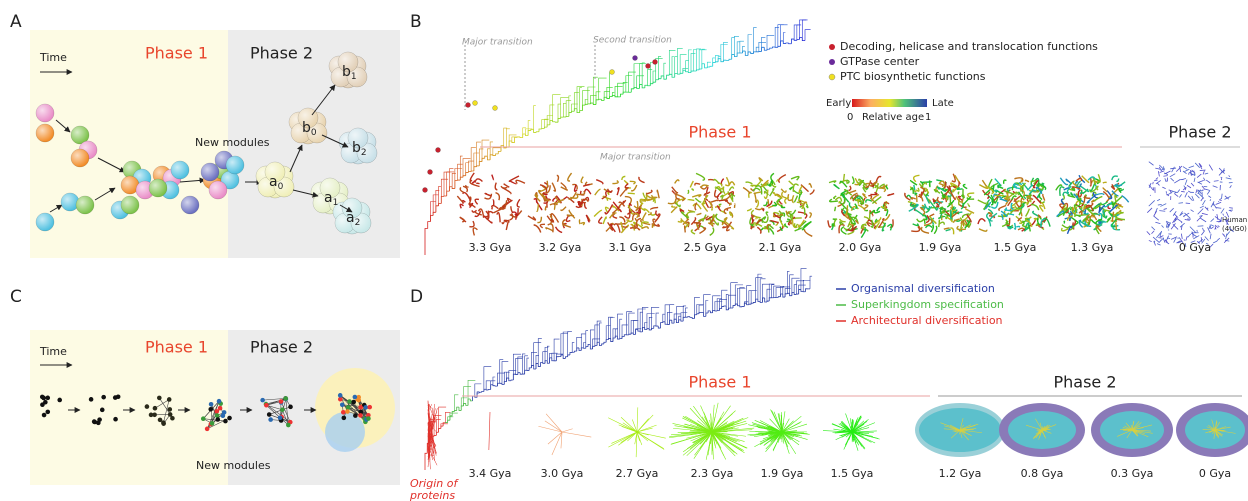 The width and height of the screenshot is (1248, 501). I want to click on age-label: 0.3 Gya, so click(1132, 473).